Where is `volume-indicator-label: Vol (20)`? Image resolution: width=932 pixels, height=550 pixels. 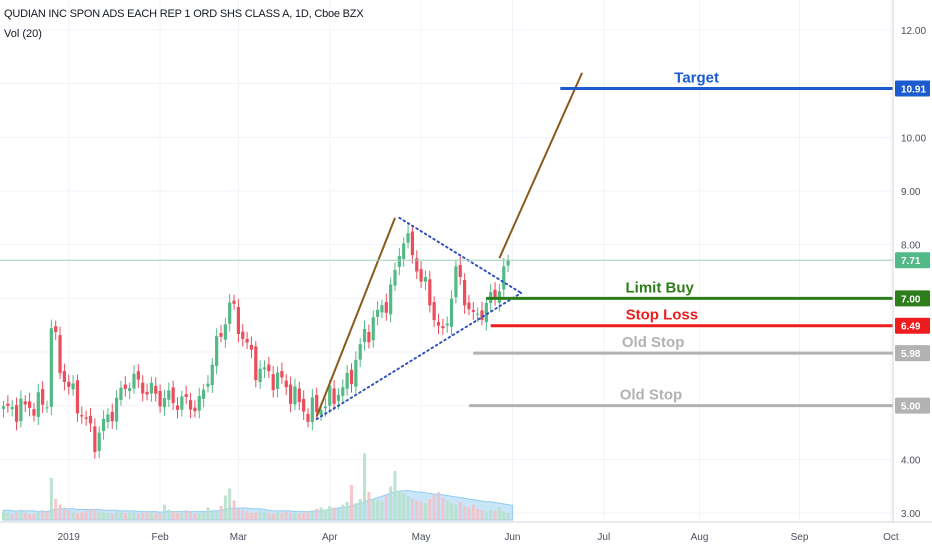 volume-indicator-label: Vol (20) is located at coordinates (23, 34).